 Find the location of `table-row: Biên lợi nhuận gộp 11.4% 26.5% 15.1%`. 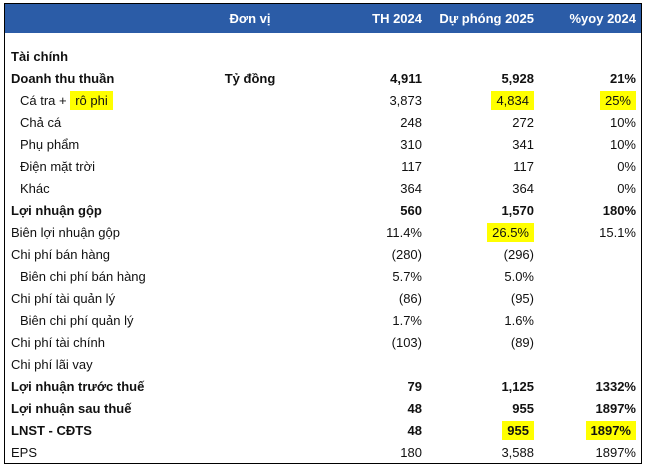

table-row: Biên lợi nhuận gộp 11.4% 26.5% 15.1% is located at coordinates (323, 232).